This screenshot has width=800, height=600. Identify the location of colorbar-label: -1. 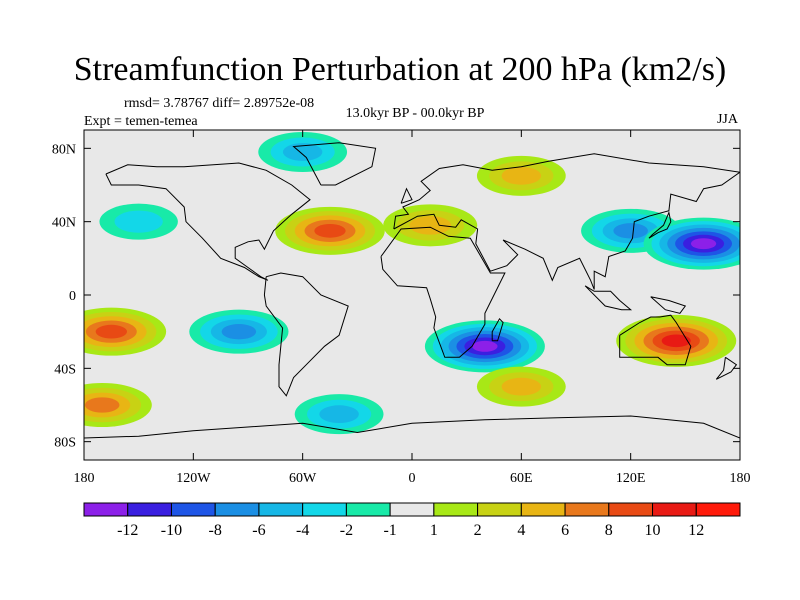
(389, 530).